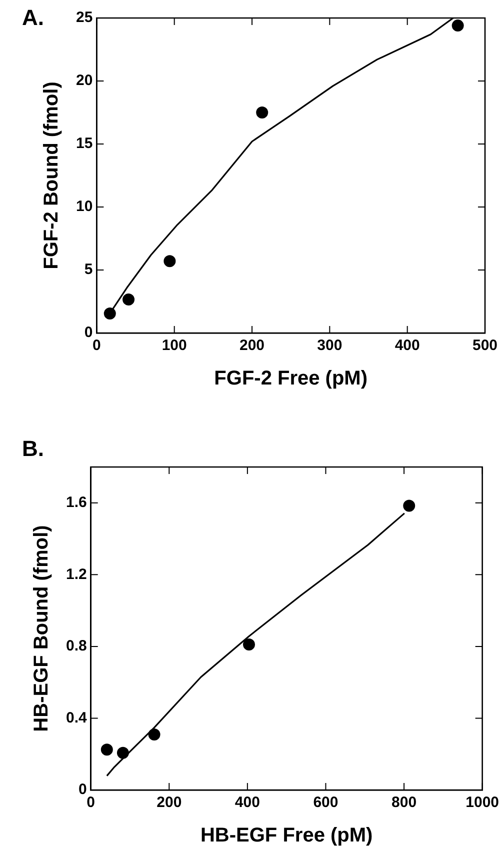 The width and height of the screenshot is (503, 863). What do you see at coordinates (84, 207) in the screenshot?
I see `y-tick-label: 10` at bounding box center [84, 207].